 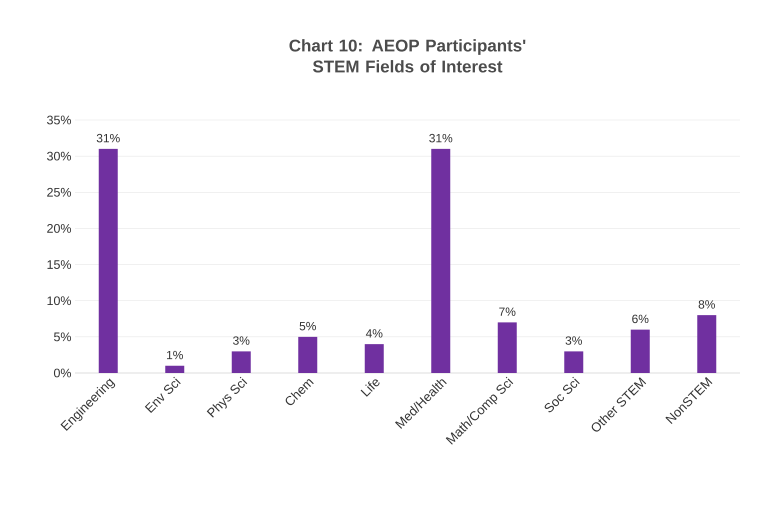 I want to click on y-tick-label: 15%, so click(x=60, y=264).